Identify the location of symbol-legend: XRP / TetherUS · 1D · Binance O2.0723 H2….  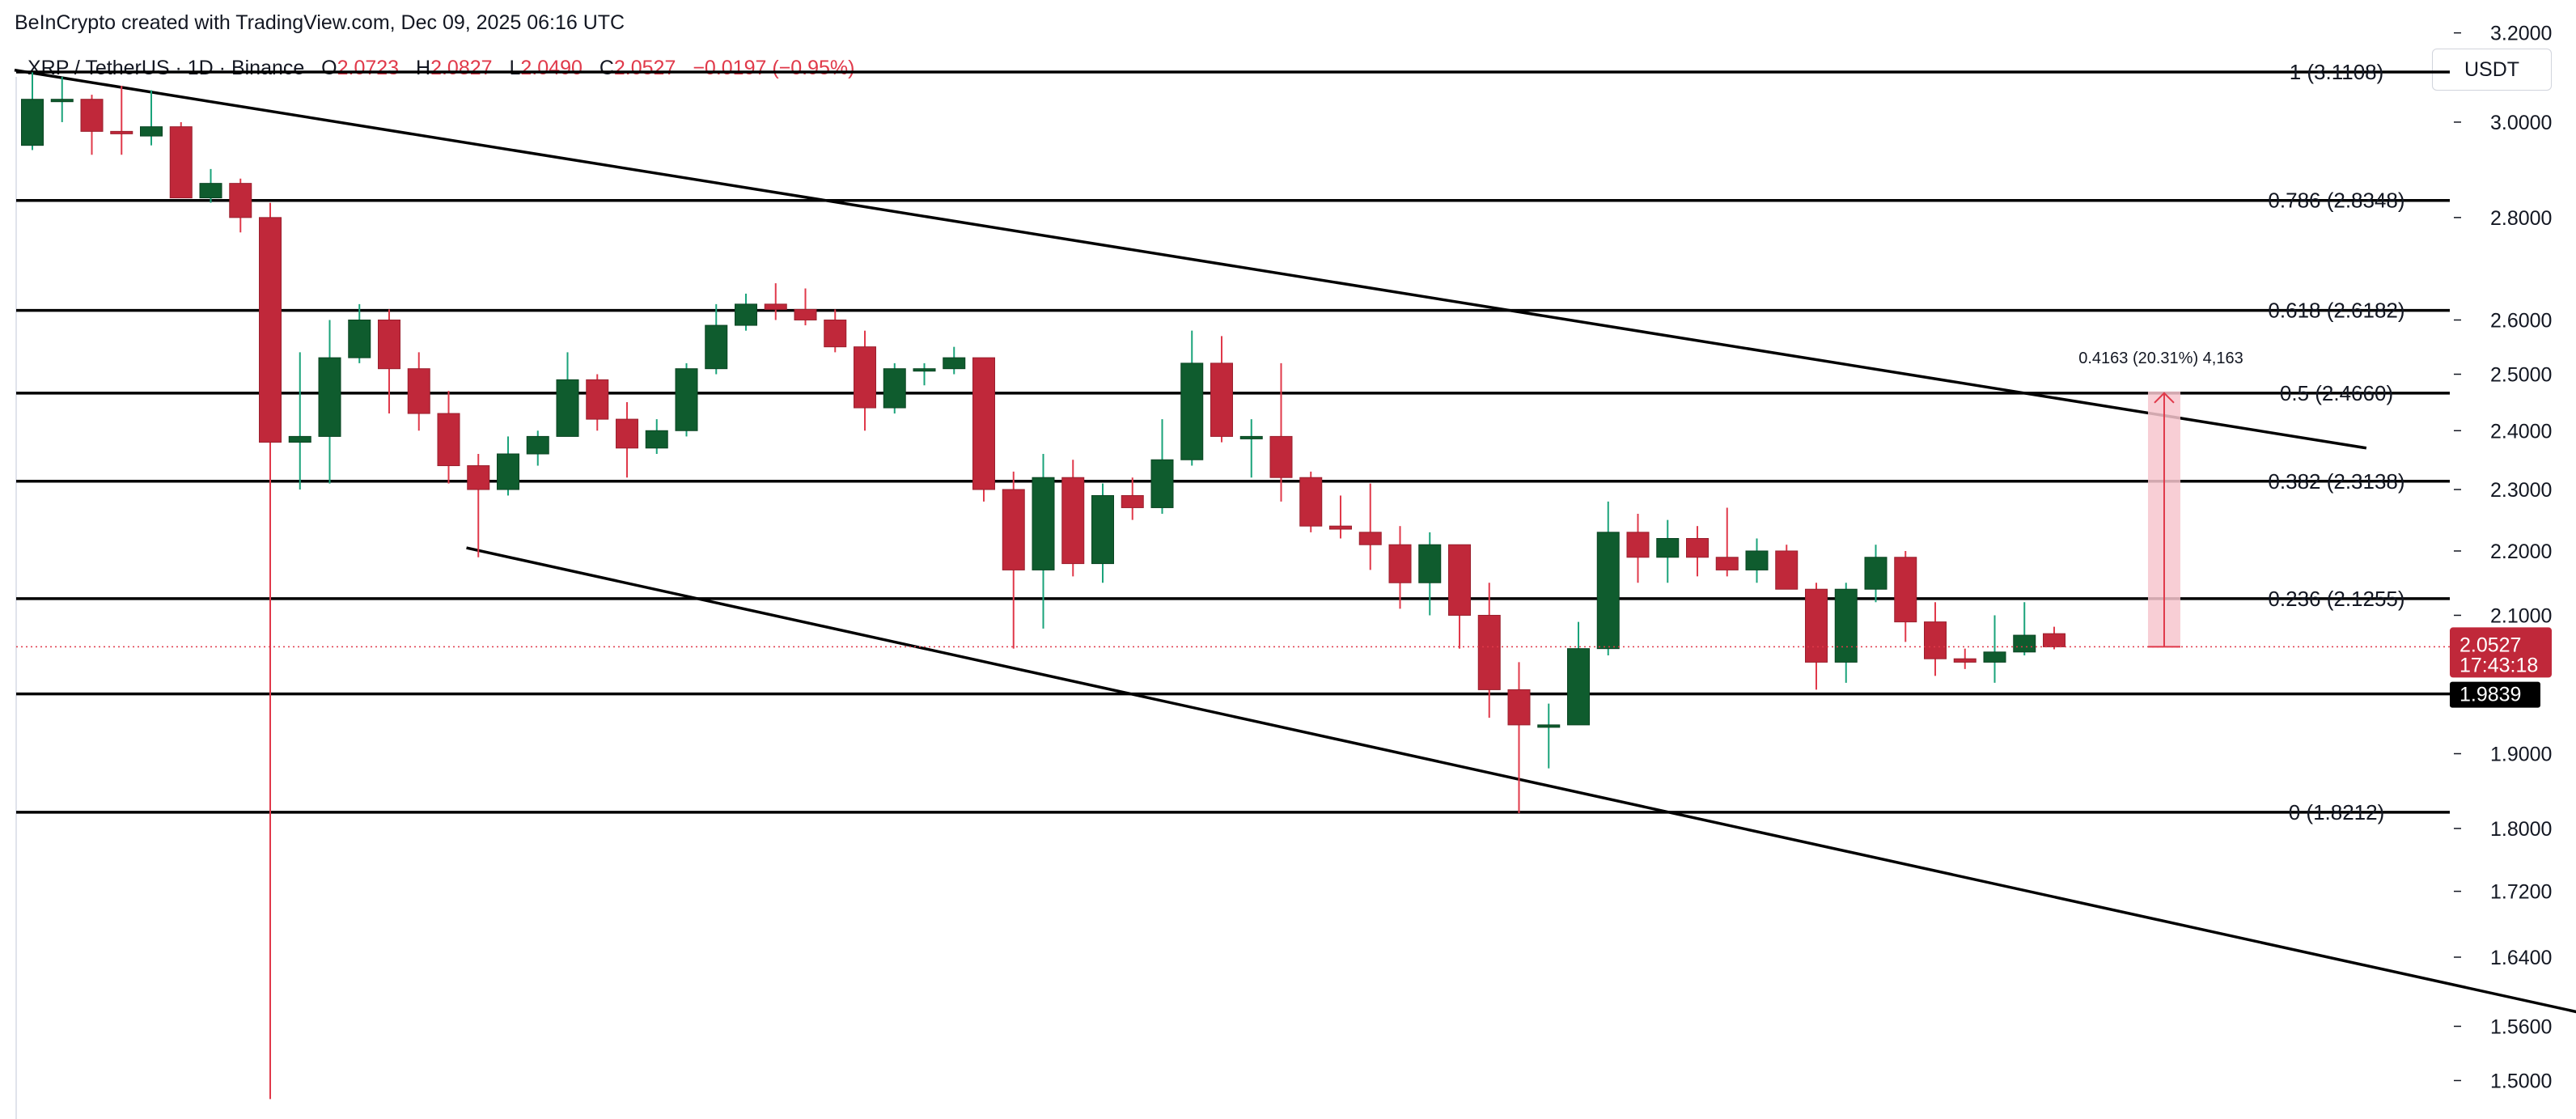
(441, 68).